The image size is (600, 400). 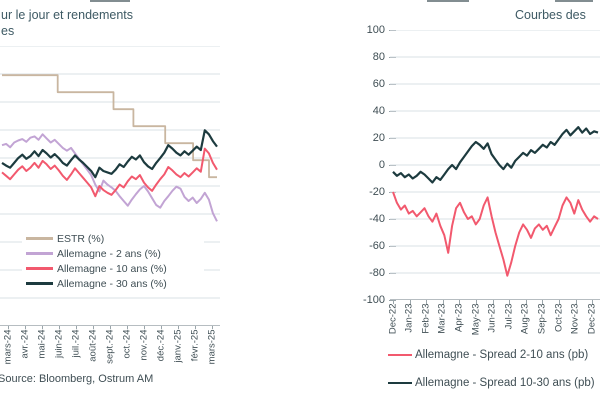 I want to click on x-axis-label: juin-24, so click(x=58, y=344).